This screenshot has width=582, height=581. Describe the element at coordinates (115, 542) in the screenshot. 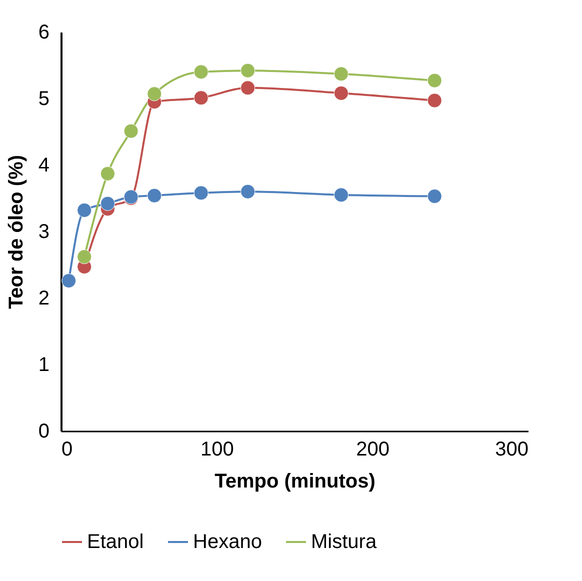

I see `legend-label: Etanol` at that location.